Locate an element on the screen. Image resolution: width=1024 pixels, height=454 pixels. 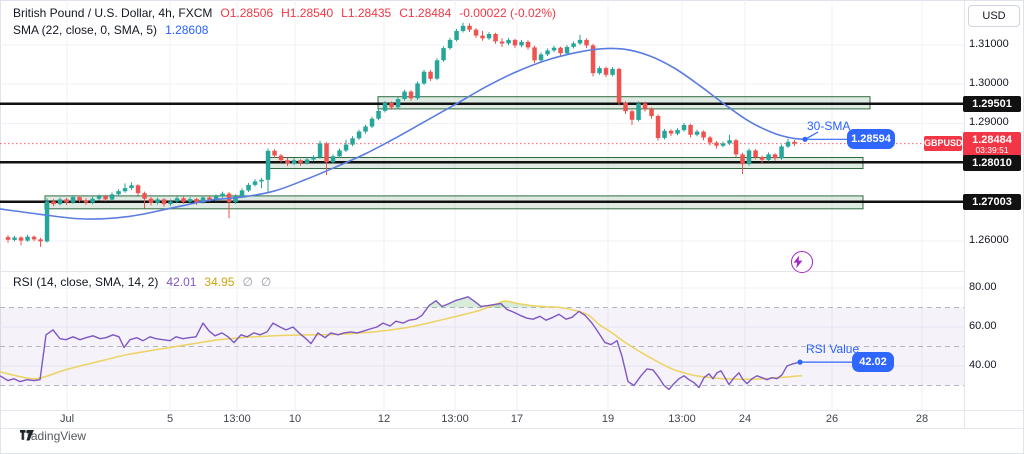
time-tick-3-10: 10 is located at coordinates (295, 419).